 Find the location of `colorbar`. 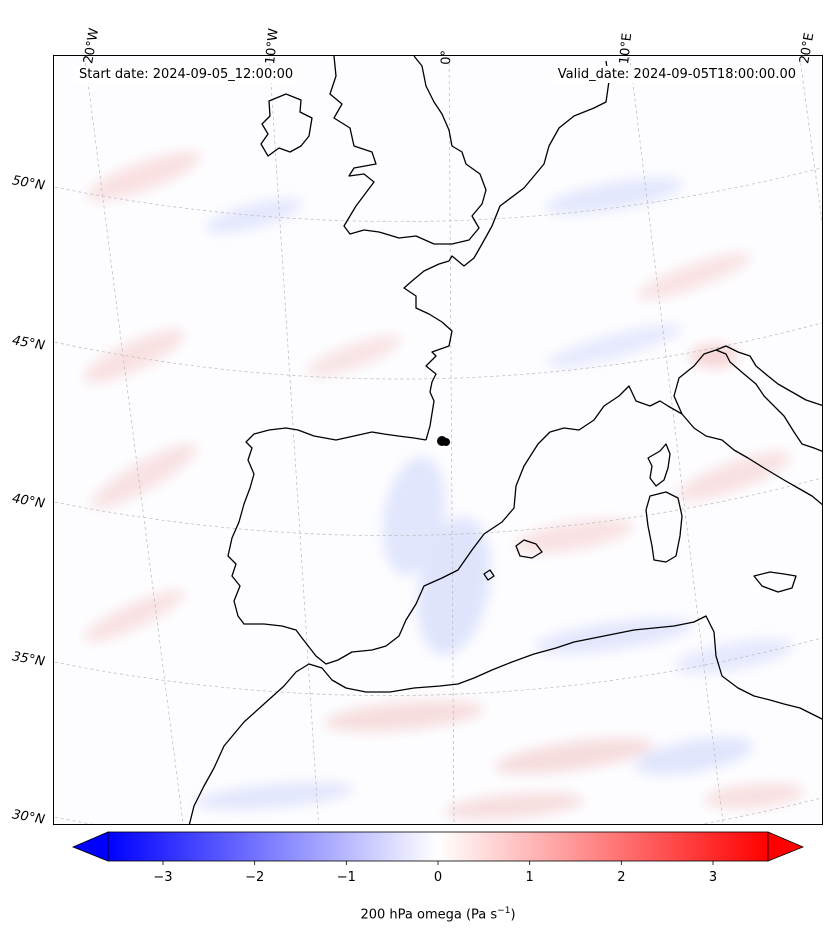

colorbar is located at coordinates (438, 848).